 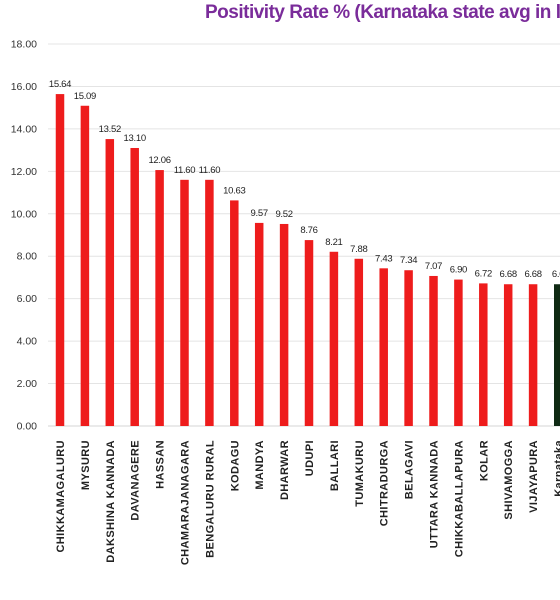 What do you see at coordinates (335, 465) in the screenshot?
I see `x-tick-label: BALLARI` at bounding box center [335, 465].